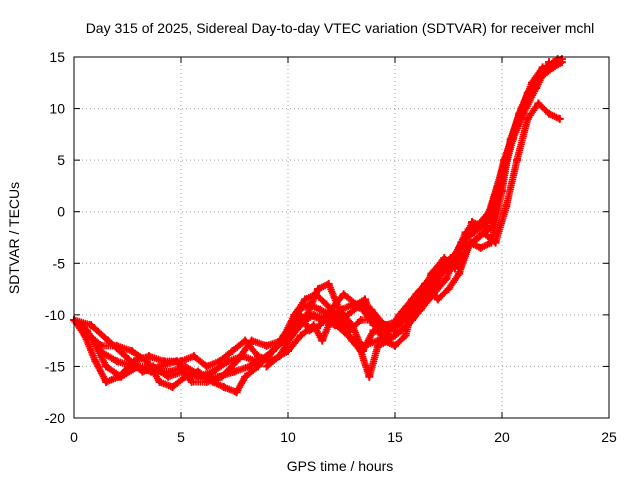 Image resolution: width=640 pixels, height=480 pixels. I want to click on y-tick-label: -15, so click(55, 366).